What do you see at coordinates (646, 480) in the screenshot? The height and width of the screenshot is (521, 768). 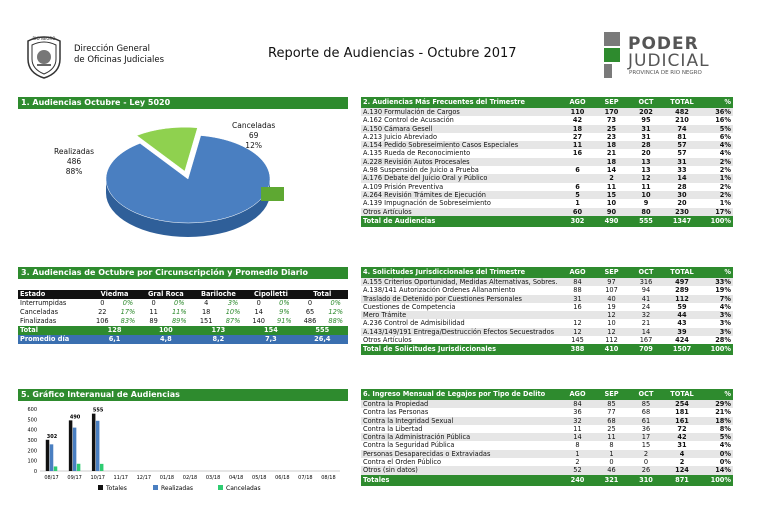 I see `total-cell: 310` at bounding box center [646, 480].